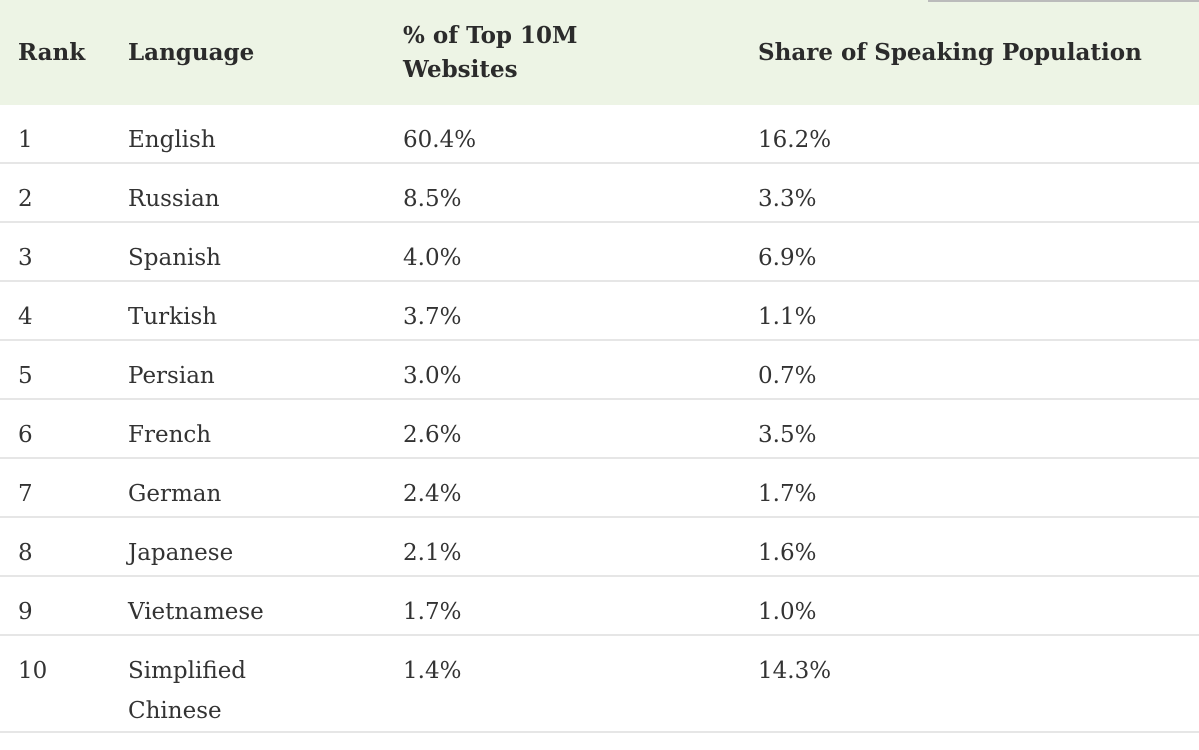 The image size is (1199, 750). What do you see at coordinates (55, 134) in the screenshot?
I see `table-cell: 1` at bounding box center [55, 134].